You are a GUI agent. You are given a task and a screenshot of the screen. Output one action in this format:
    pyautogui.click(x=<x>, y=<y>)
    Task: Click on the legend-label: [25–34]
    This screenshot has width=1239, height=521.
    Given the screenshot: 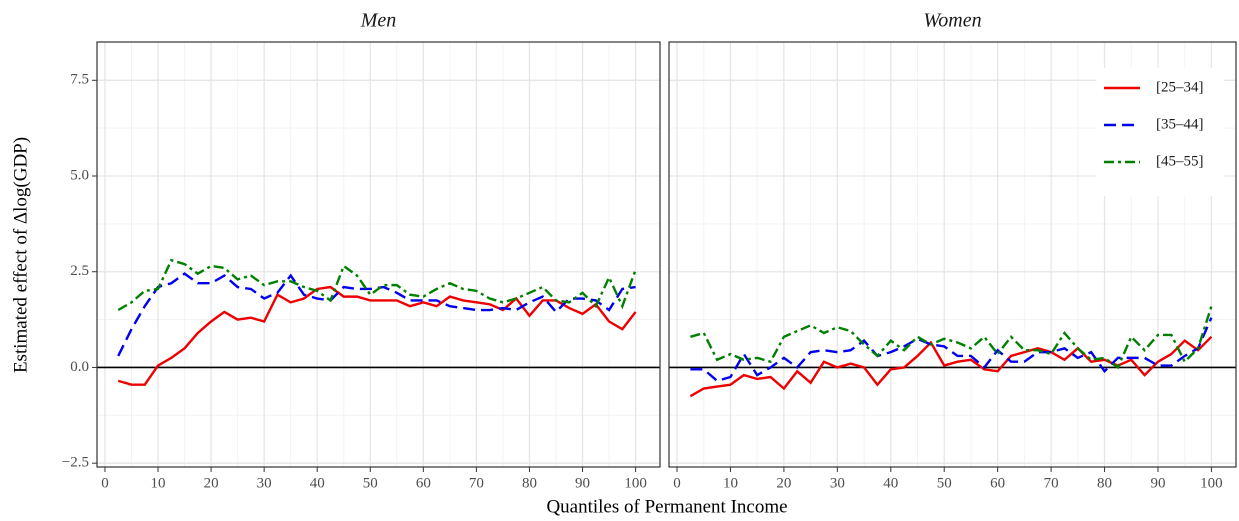 What is the action you would take?
    pyautogui.click(x=1180, y=87)
    